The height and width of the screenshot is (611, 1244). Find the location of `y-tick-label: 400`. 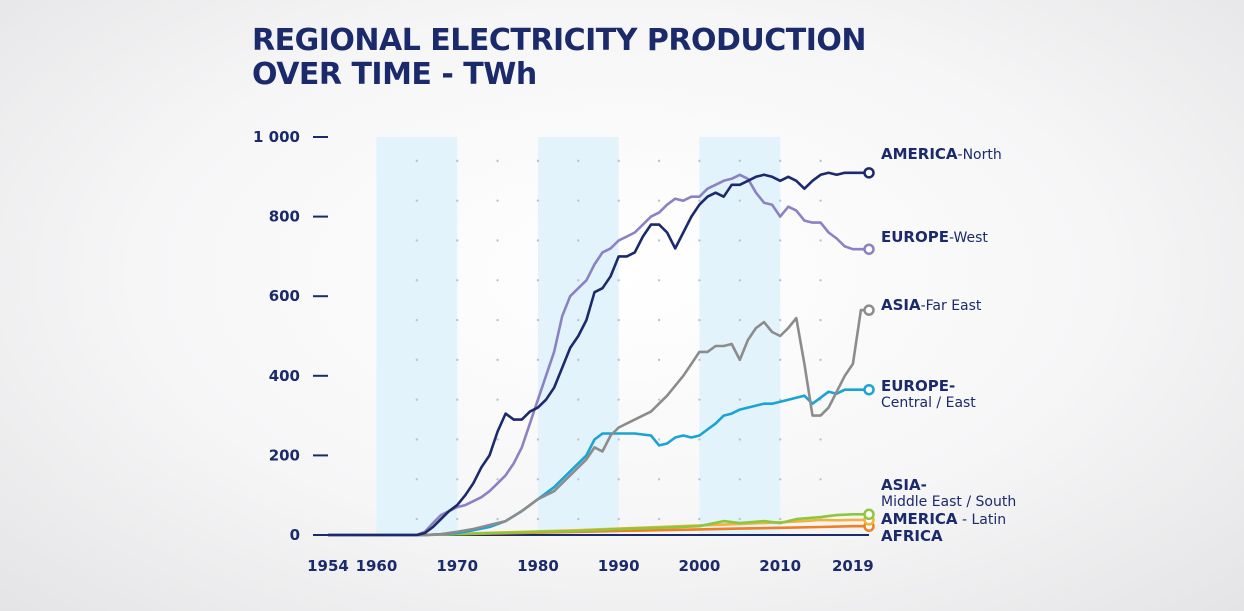

y-tick-label: 400 is located at coordinates (284, 376).